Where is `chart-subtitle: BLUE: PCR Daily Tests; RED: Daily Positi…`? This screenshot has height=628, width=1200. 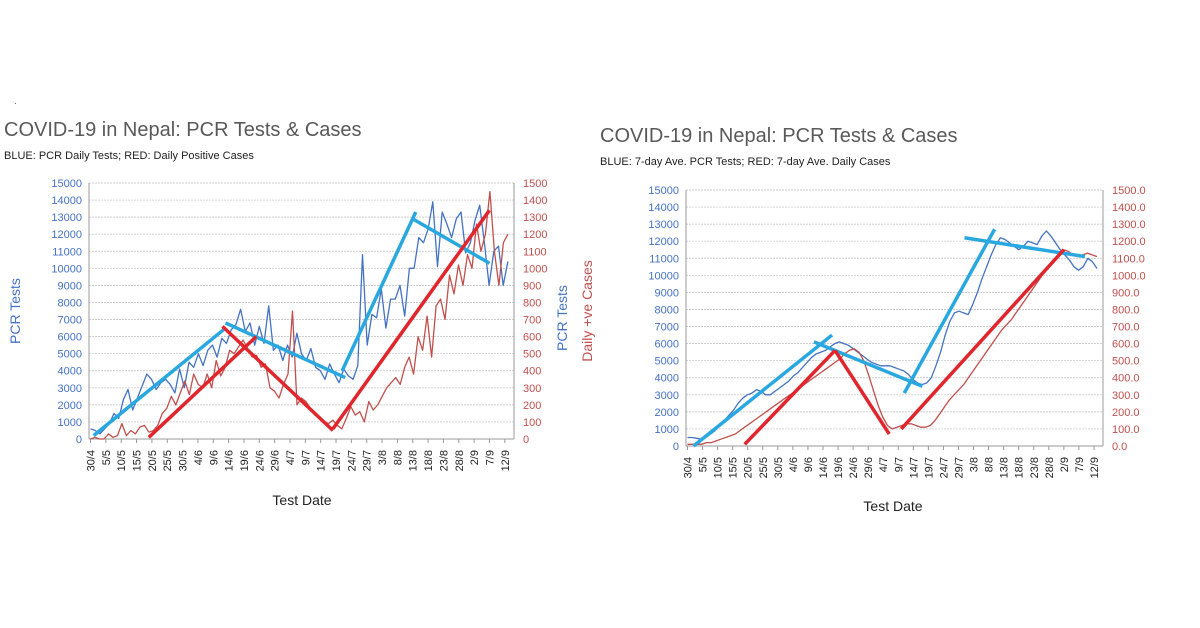
chart-subtitle: BLUE: PCR Daily Tests; RED: Daily Positi… is located at coordinates (129, 156).